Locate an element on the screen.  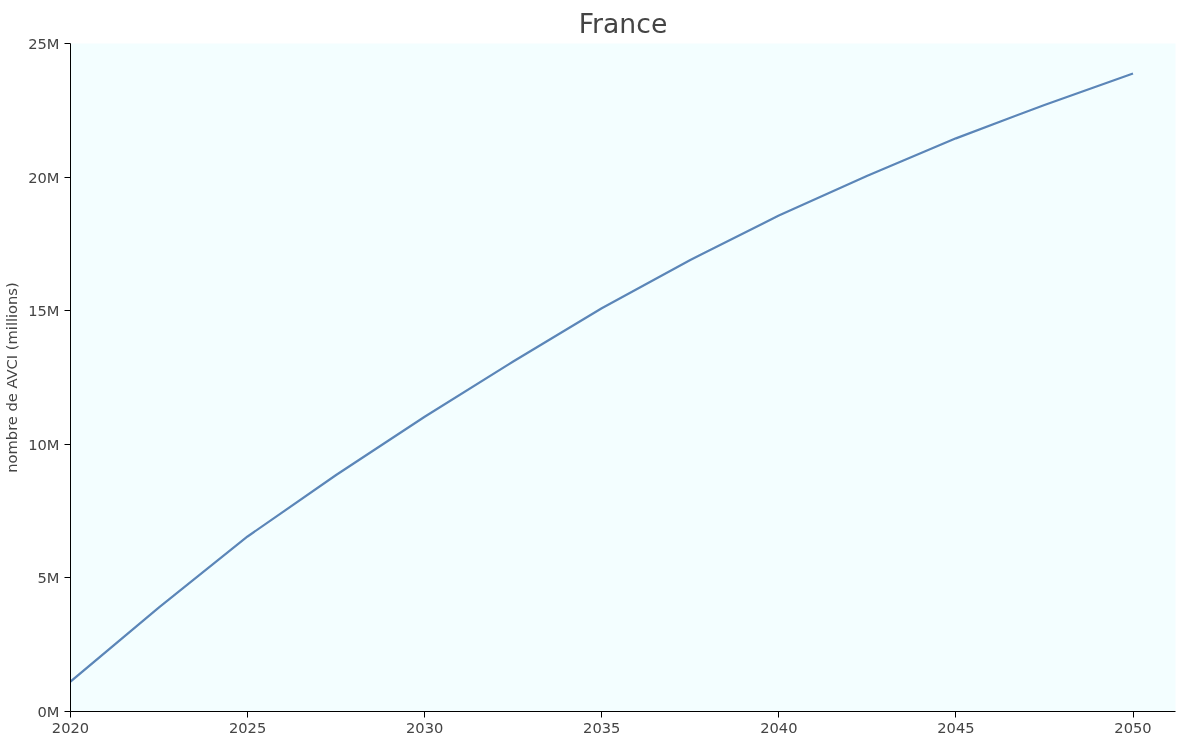
x-tick-label: 2020 is located at coordinates (70, 727).